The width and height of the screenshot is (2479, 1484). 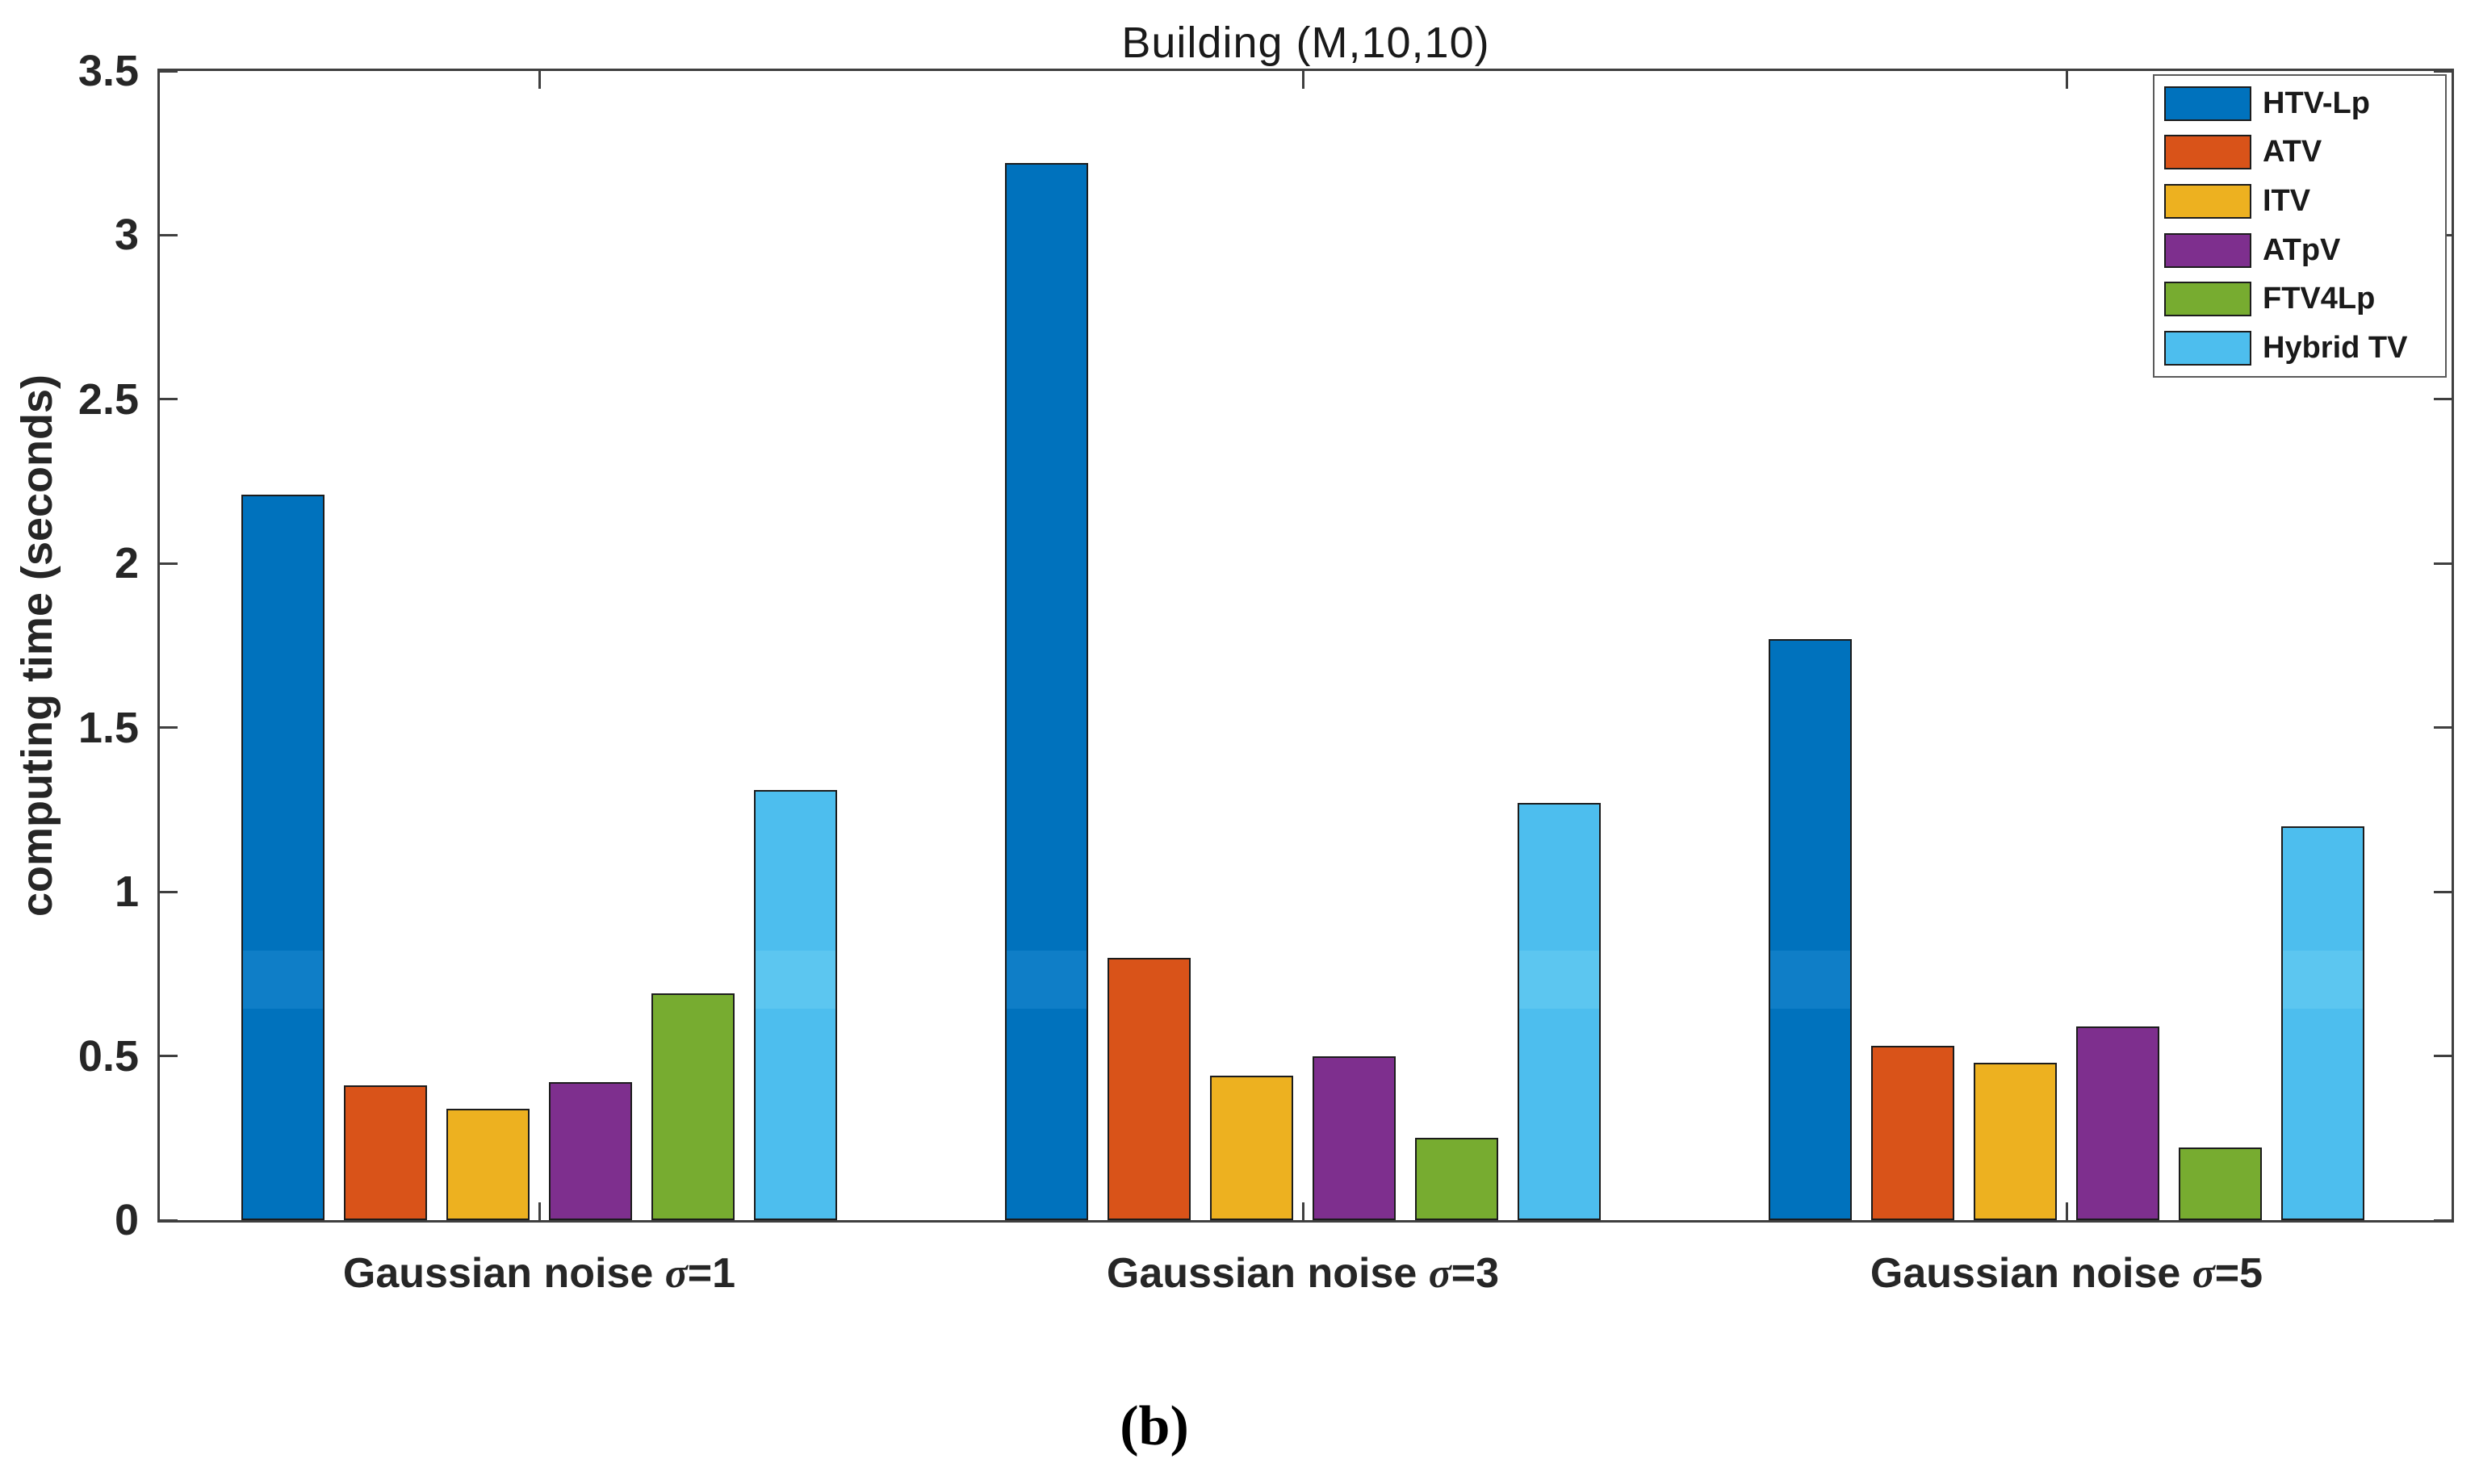 What do you see at coordinates (1913, 1133) in the screenshot?
I see `bar-atv-group3` at bounding box center [1913, 1133].